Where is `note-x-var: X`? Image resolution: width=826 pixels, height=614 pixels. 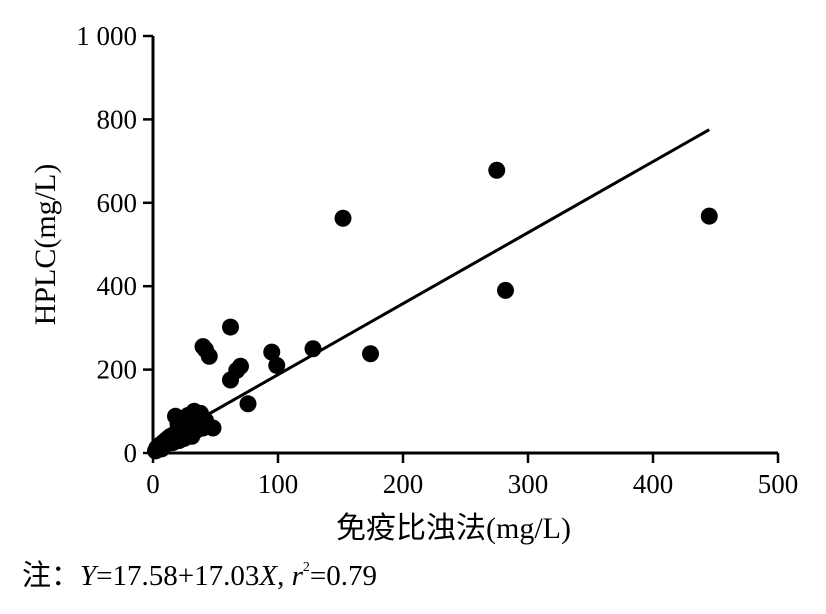
note-x-var: X is located at coordinates (268, 576).